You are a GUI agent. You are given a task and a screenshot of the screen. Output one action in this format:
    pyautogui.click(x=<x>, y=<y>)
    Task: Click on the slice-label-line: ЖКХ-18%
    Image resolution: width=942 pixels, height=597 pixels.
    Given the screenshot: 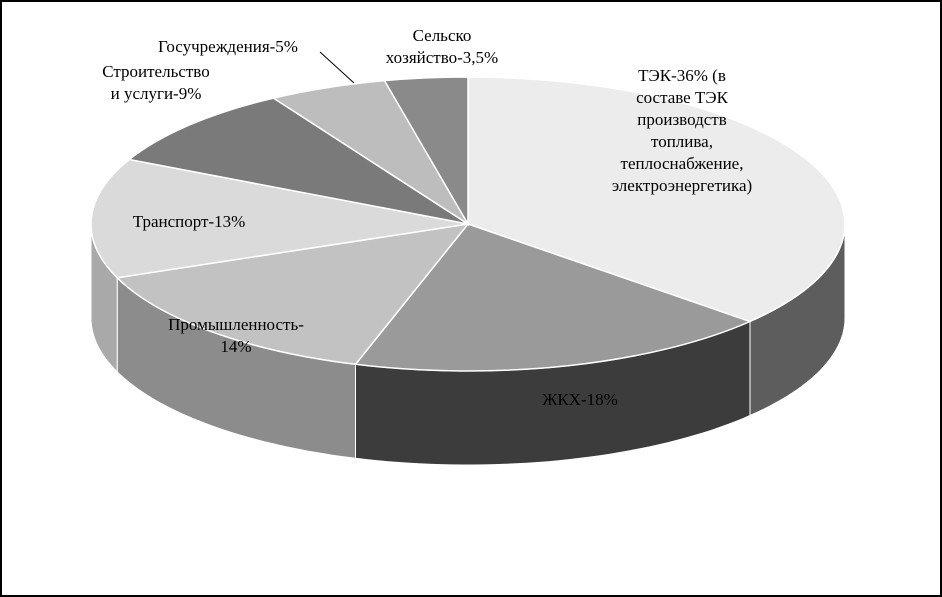 What is the action you would take?
    pyautogui.click(x=580, y=399)
    